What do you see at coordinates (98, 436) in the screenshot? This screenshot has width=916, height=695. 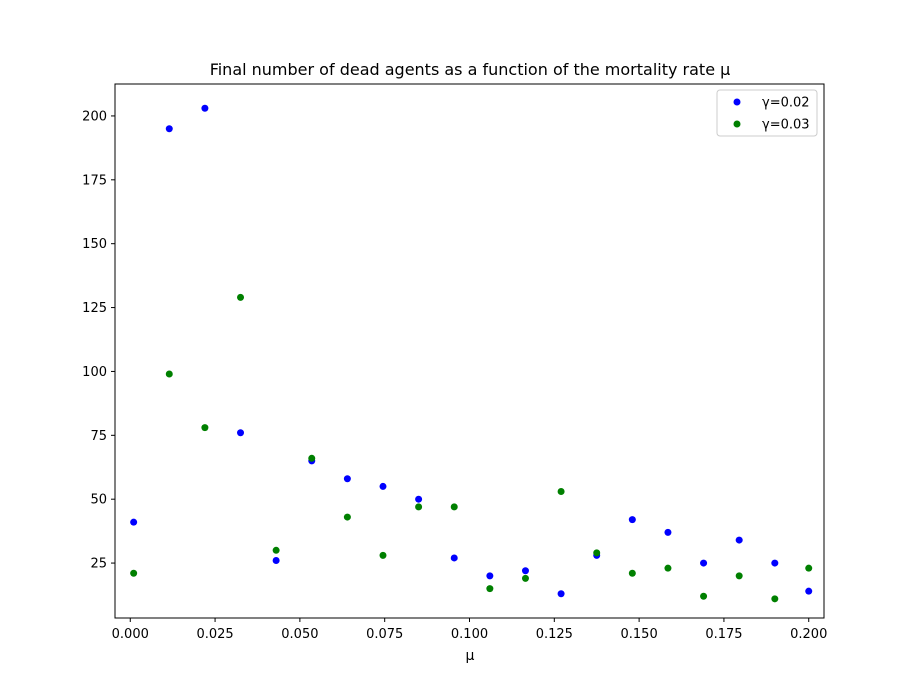 I see `y-tick-label: 75` at bounding box center [98, 436].